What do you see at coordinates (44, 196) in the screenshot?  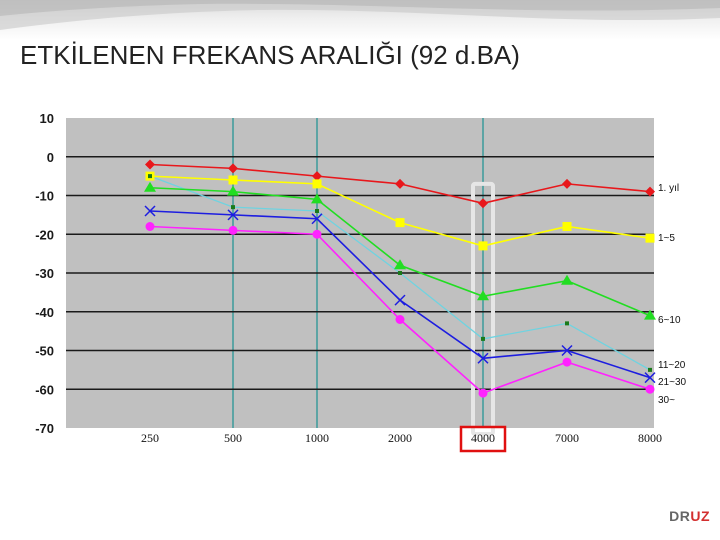 I see `y-tick-label: -10` at bounding box center [44, 196].